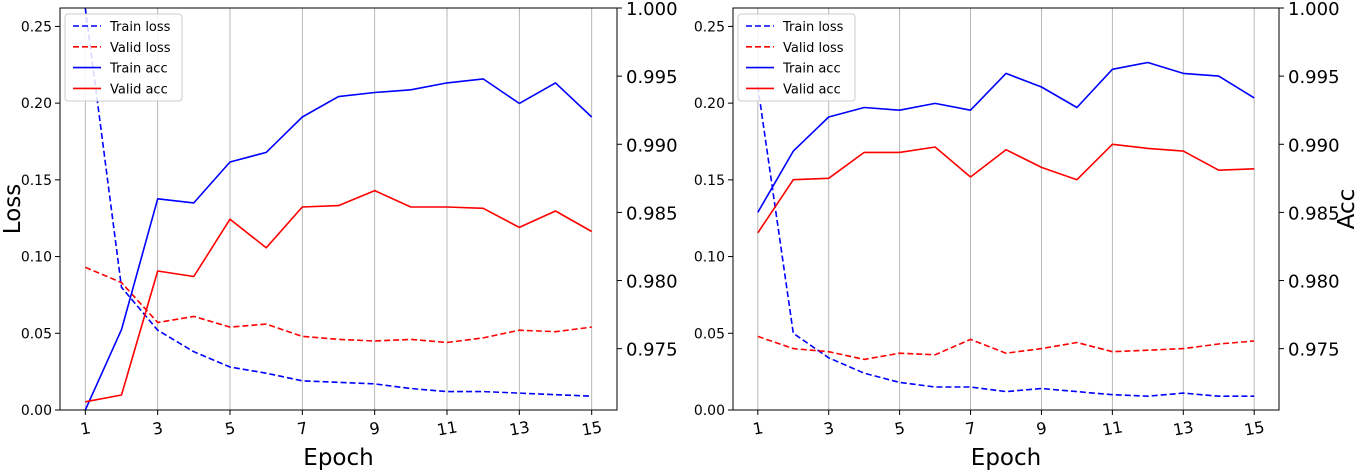 The height and width of the screenshot is (470, 1370). Describe the element at coordinates (1006, 137) in the screenshot. I see `series-line-train-acc` at that location.